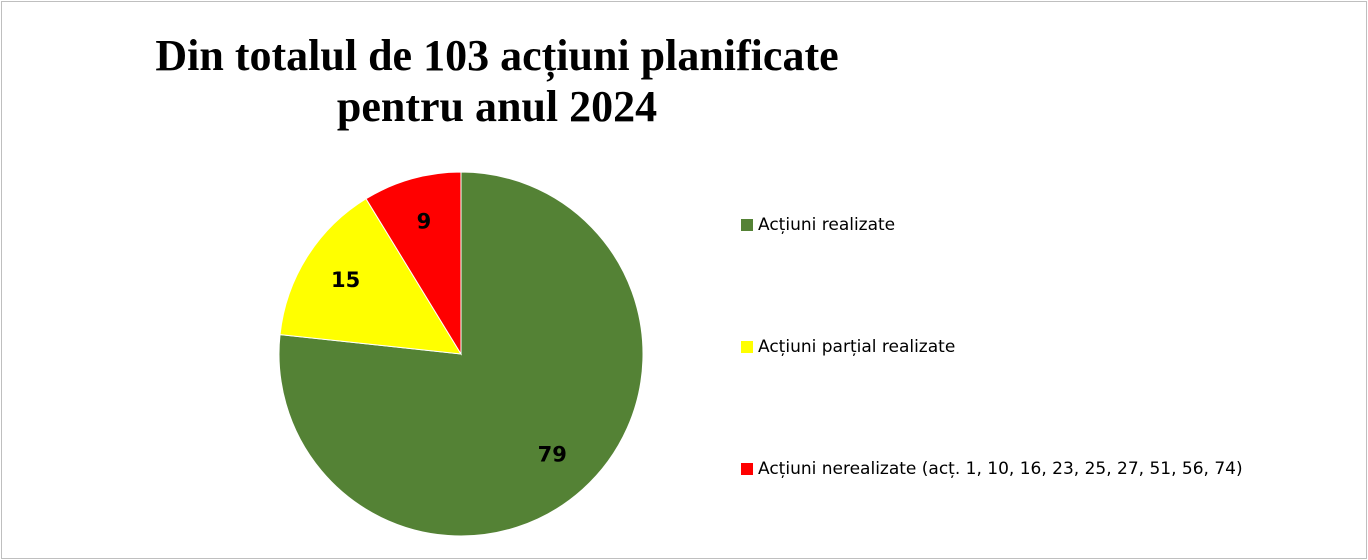  What do you see at coordinates (552, 455) in the screenshot?
I see `data-label: 79` at bounding box center [552, 455].